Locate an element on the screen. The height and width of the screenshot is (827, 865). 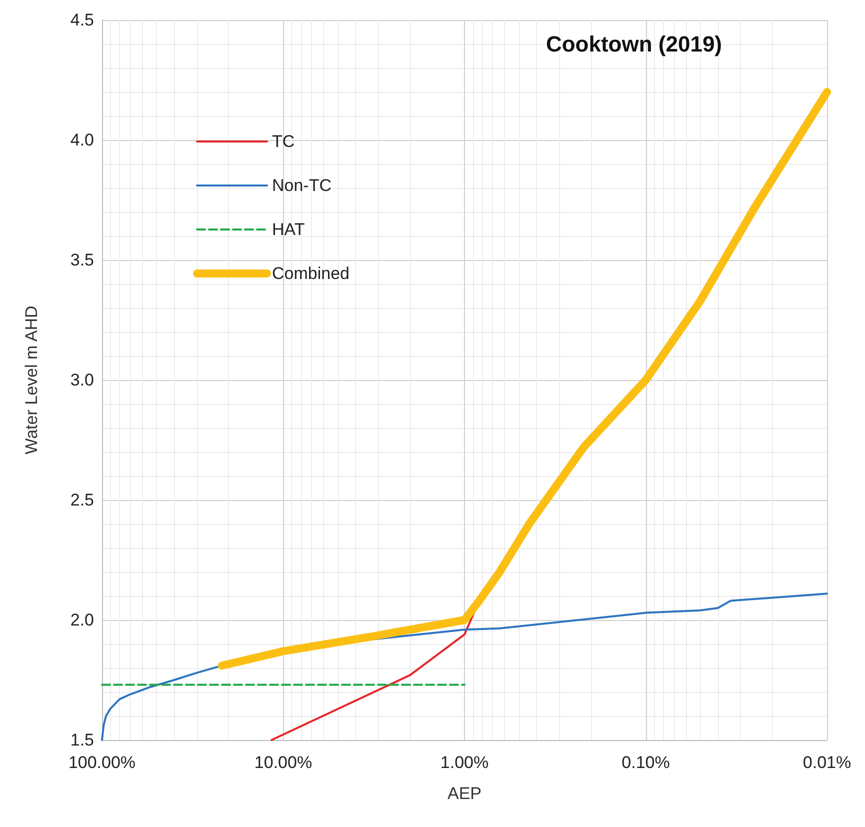
text: Cooktown (2019) is located at coordinates (634, 44).